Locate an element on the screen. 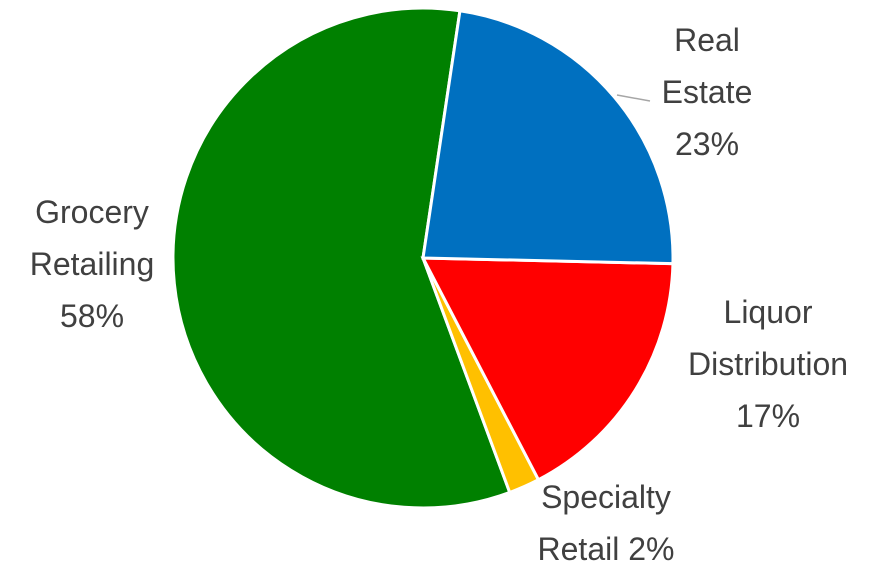  category-label: Grocery Retailing is located at coordinates (92, 238).